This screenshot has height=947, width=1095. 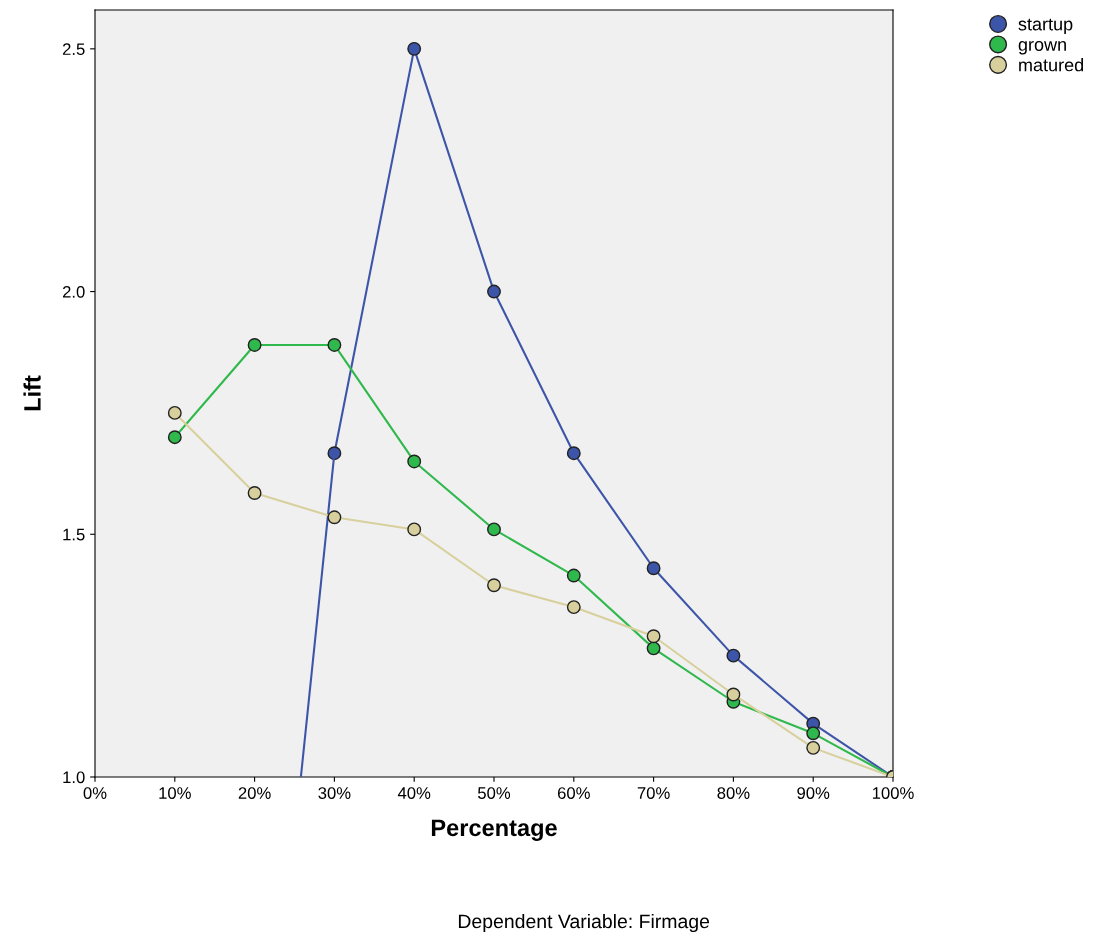 I want to click on y-tick-label: 1.0, so click(x=74, y=777).